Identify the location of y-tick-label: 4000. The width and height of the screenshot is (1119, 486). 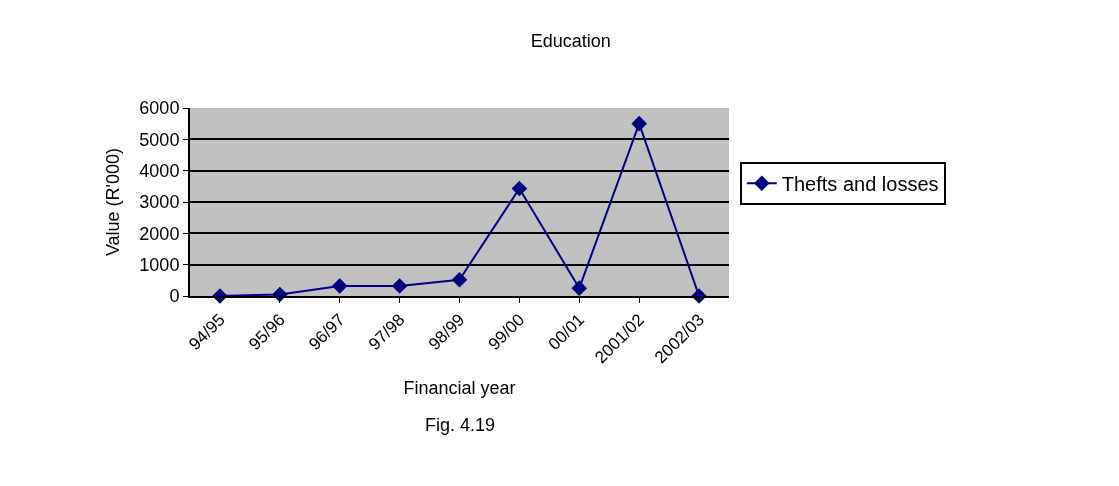
(159, 170).